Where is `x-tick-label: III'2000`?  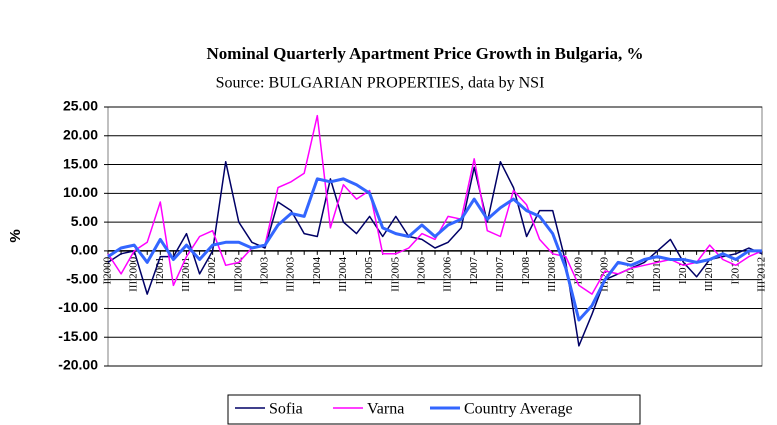 x-tick-label: III'2000 is located at coordinates (134, 273).